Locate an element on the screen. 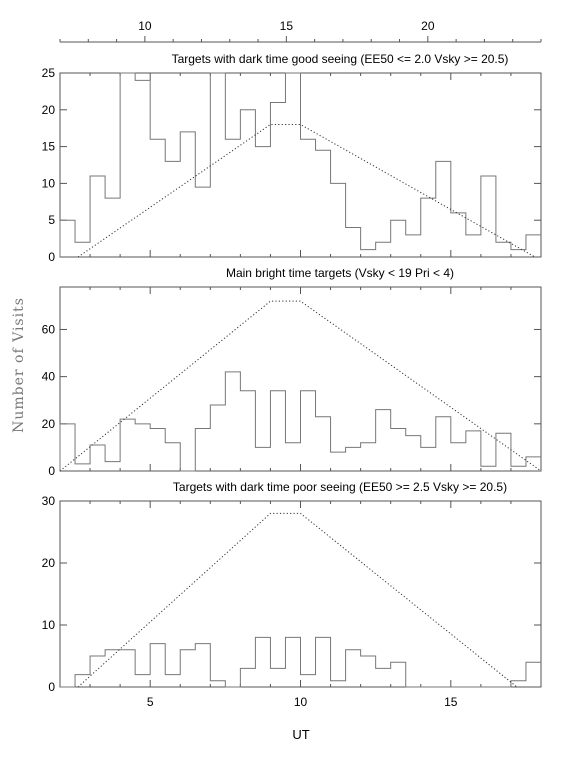  y-tick-label: 60 is located at coordinates (49, 329).